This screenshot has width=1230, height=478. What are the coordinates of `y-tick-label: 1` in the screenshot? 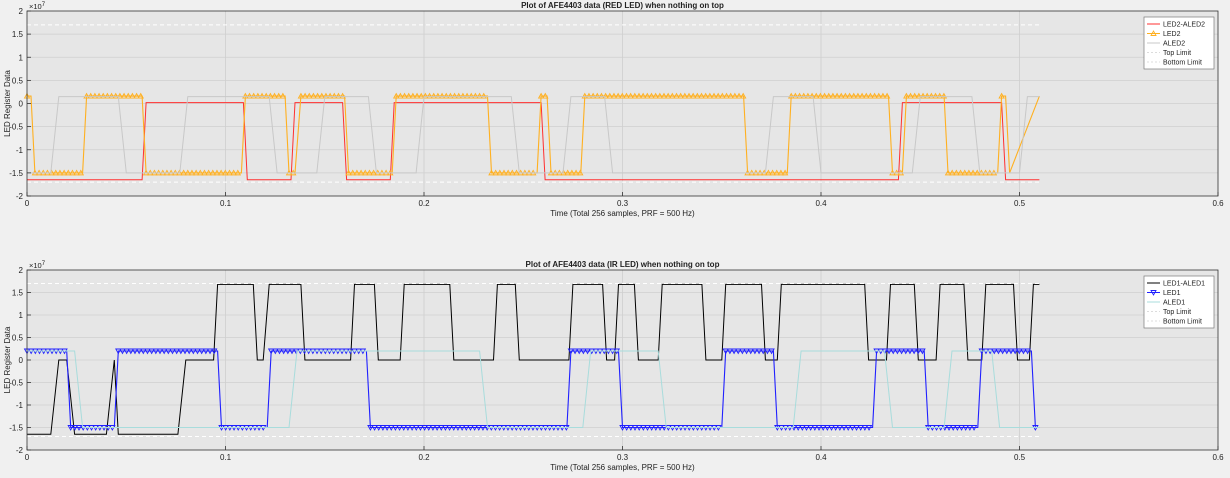 It's located at (21, 315).